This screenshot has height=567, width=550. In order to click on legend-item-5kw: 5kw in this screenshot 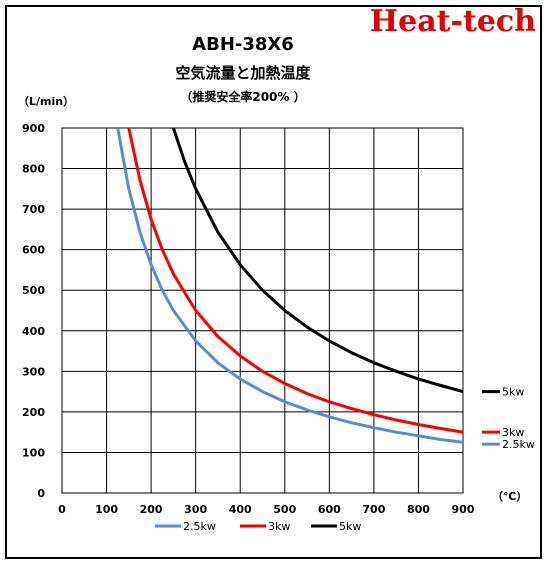, I will do `click(336, 526)`.